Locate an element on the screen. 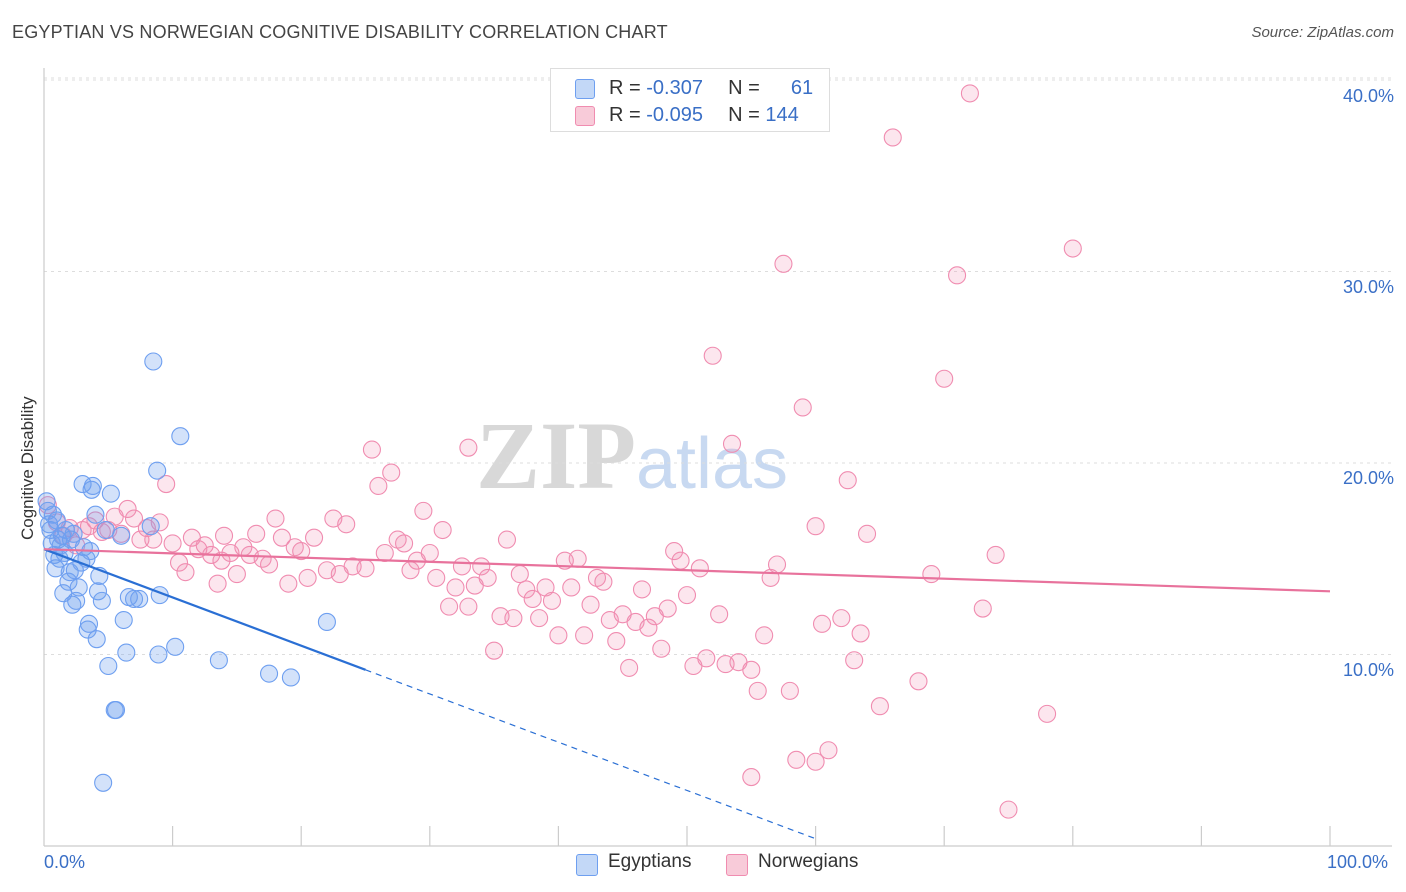  watermark: ZIPatlas is located at coordinates (632, 455).